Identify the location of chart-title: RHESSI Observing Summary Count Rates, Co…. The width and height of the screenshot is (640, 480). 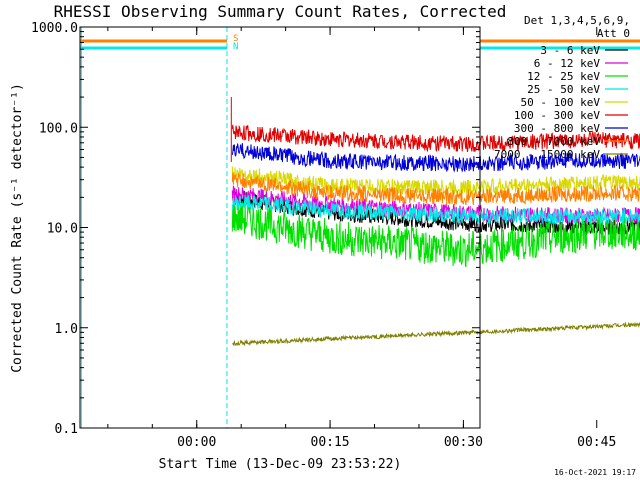
(280, 11).